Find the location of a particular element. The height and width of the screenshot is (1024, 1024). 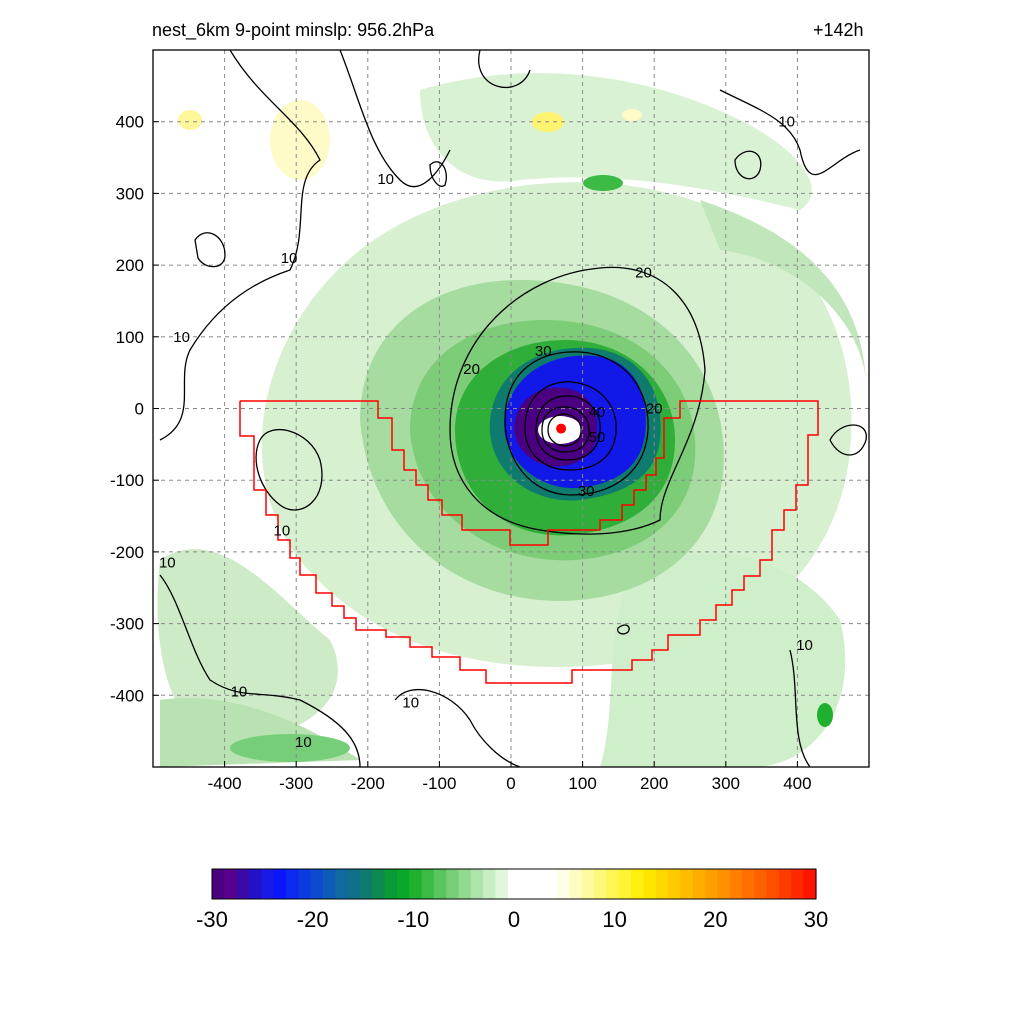

contour-10-north-loop is located at coordinates (438, 174).